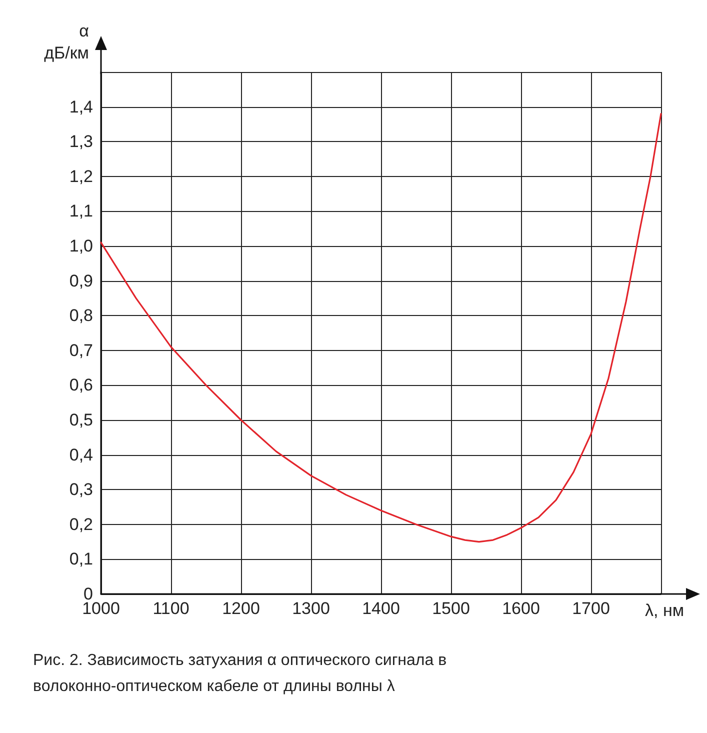 This screenshot has width=707, height=733. What do you see at coordinates (451, 608) in the screenshot?
I see `x-tick-label: 1500` at bounding box center [451, 608].